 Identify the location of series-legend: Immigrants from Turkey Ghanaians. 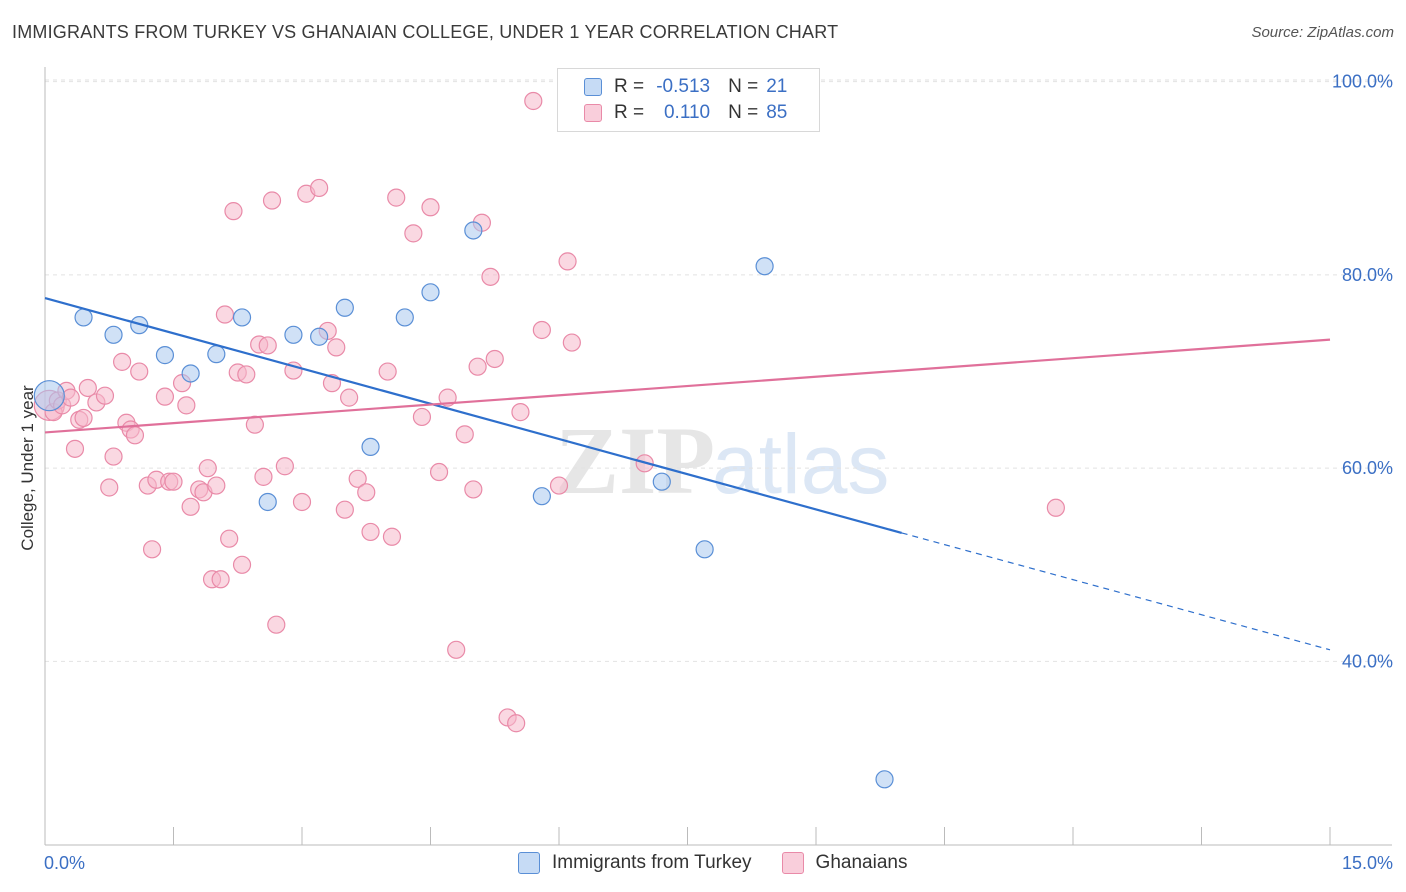
(727, 863).